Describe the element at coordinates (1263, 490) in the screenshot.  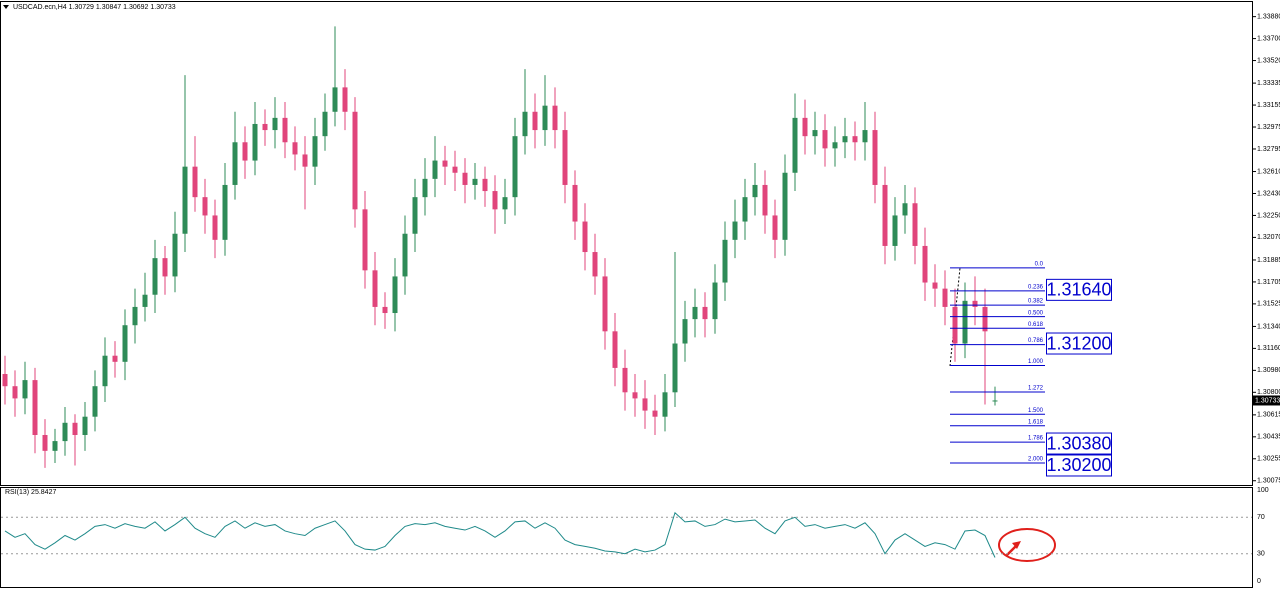
I see `y-tick-label: 100` at that location.